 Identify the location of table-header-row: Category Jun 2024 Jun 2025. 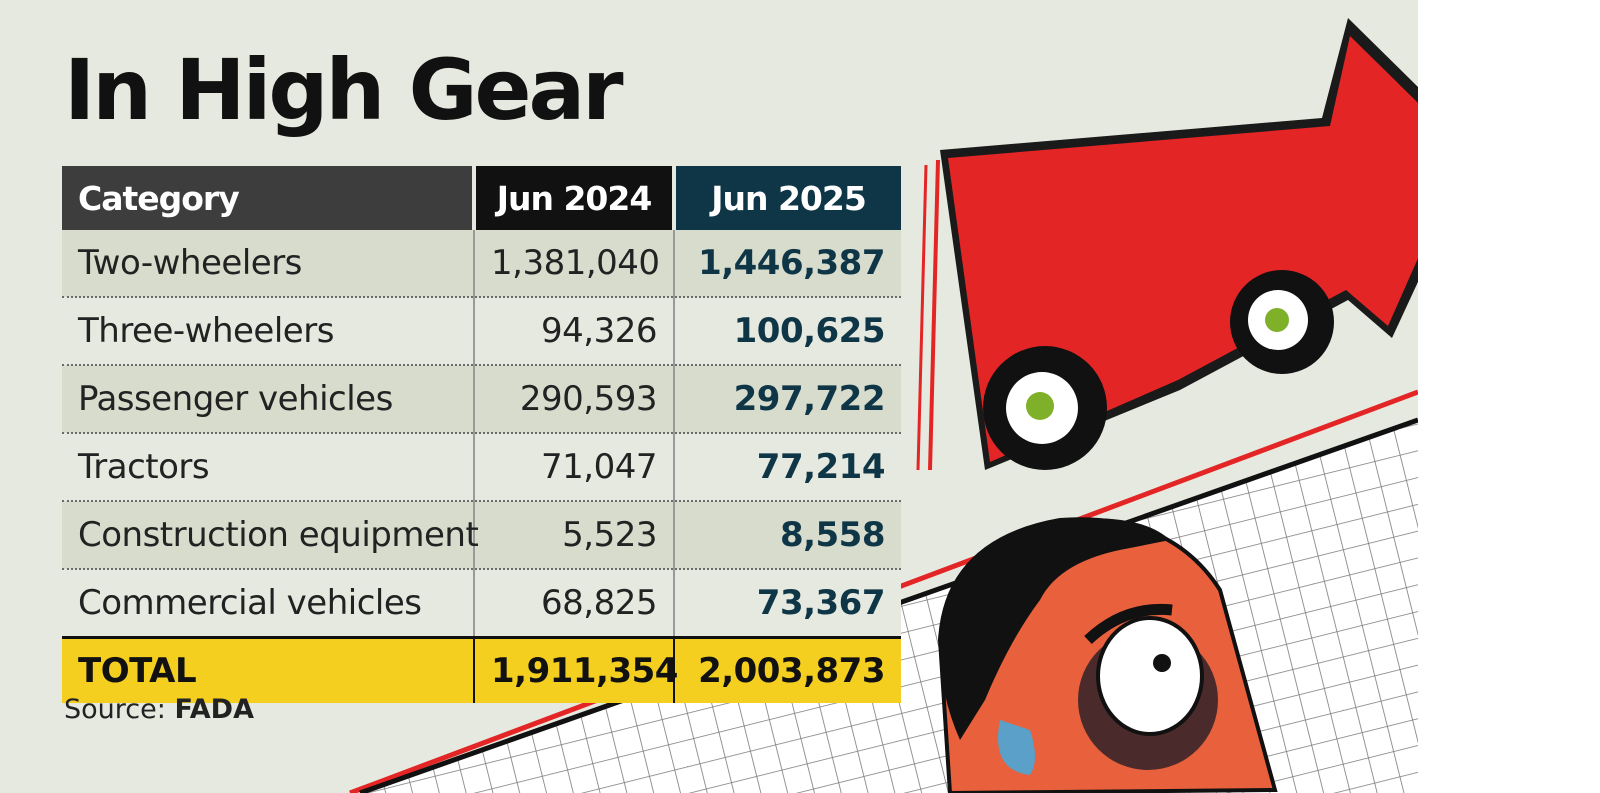
(481, 198).